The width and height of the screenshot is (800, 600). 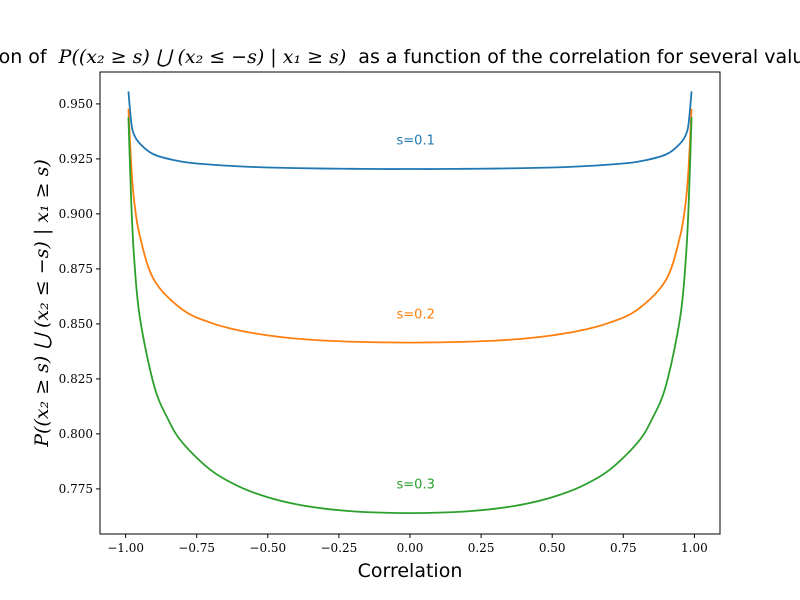 What do you see at coordinates (339, 548) in the screenshot?
I see `x-tick-label: −0.25` at bounding box center [339, 548].